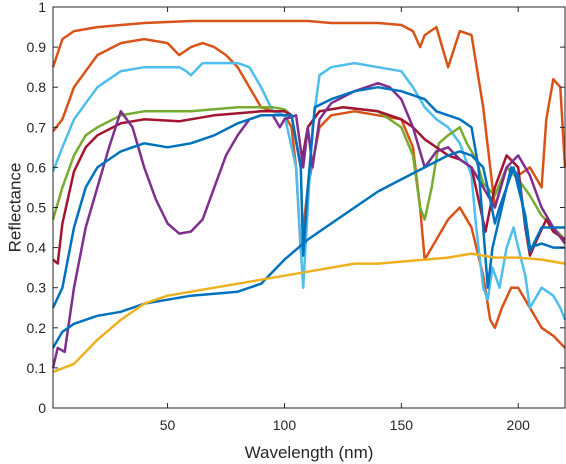 This screenshot has width=566, height=464. What do you see at coordinates (42, 7) in the screenshot?
I see `y-tick-label: 1` at bounding box center [42, 7].